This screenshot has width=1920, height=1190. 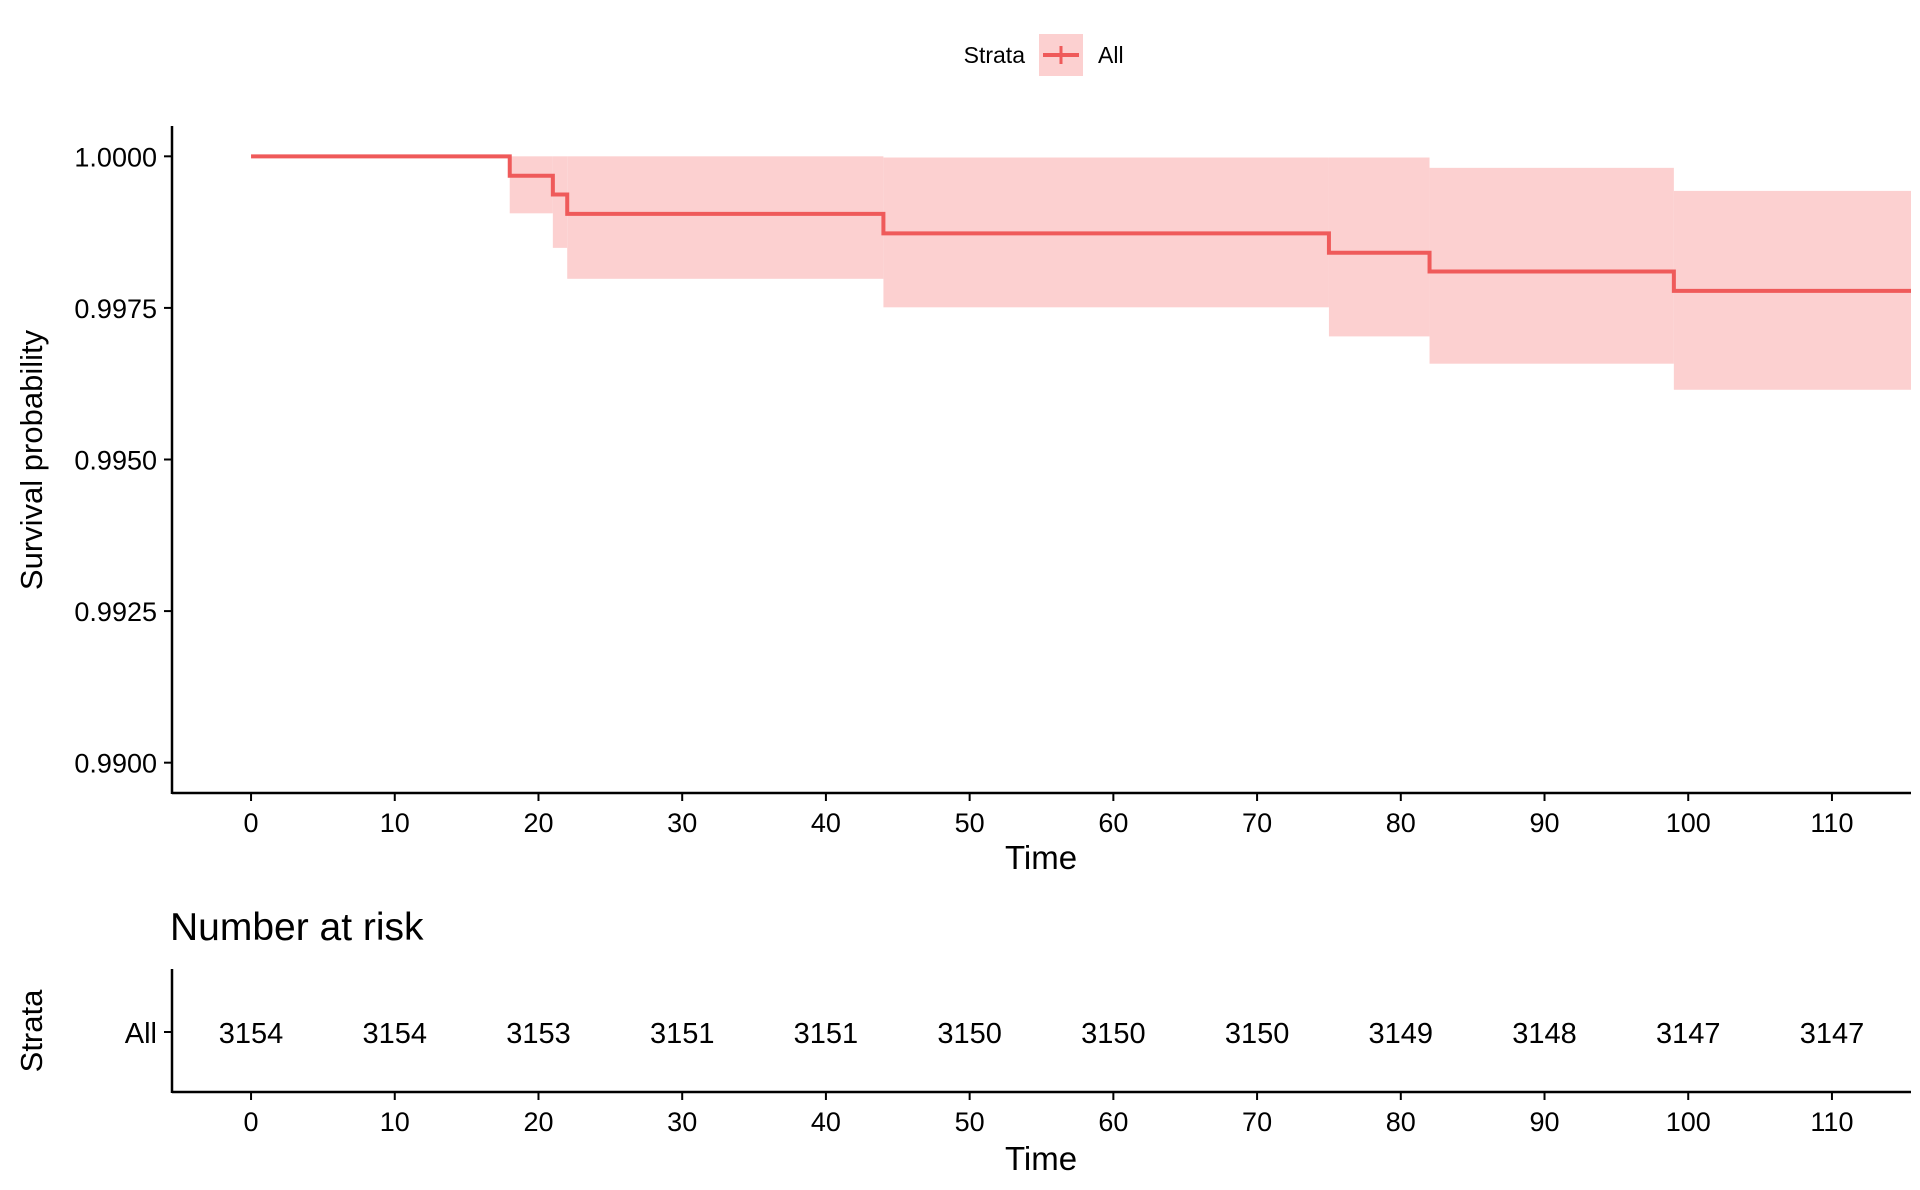 What do you see at coordinates (1401, 1122) in the screenshot?
I see `risk-x-tick-label: 80` at bounding box center [1401, 1122].